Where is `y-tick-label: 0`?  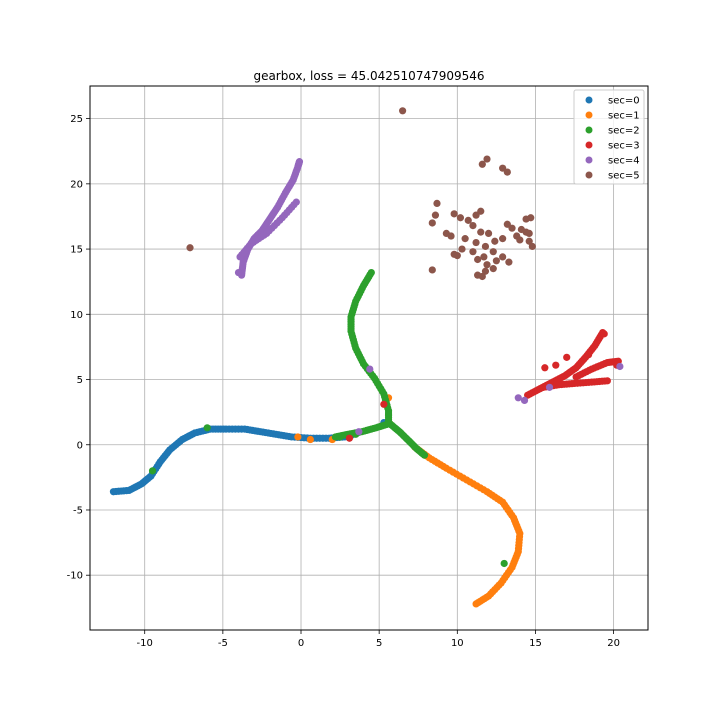 y-tick-label: 0 is located at coordinates (80, 445).